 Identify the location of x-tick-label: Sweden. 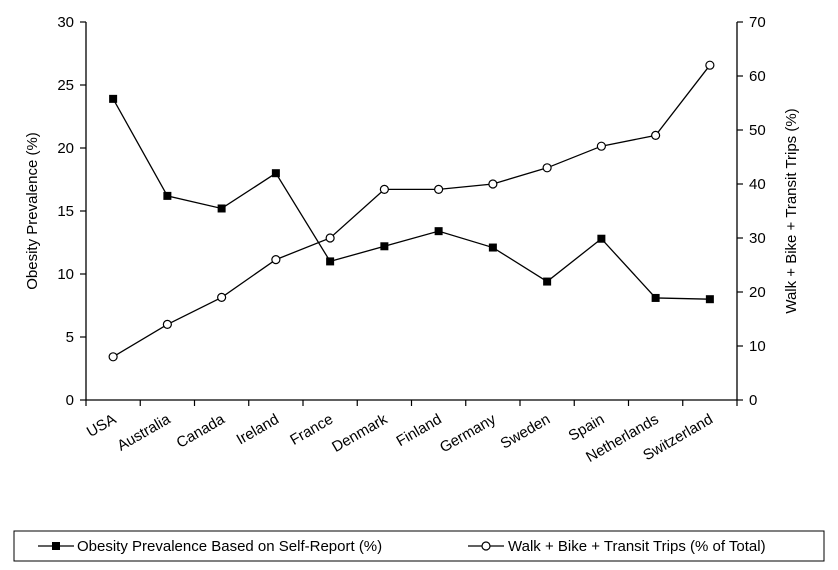
(525, 432).